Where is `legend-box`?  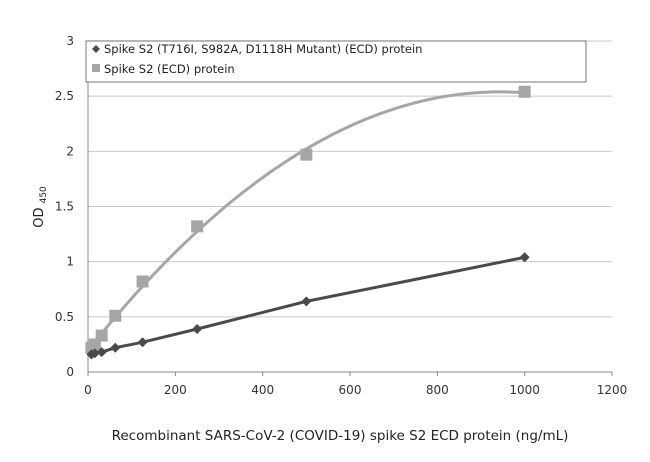 legend-box is located at coordinates (336, 61).